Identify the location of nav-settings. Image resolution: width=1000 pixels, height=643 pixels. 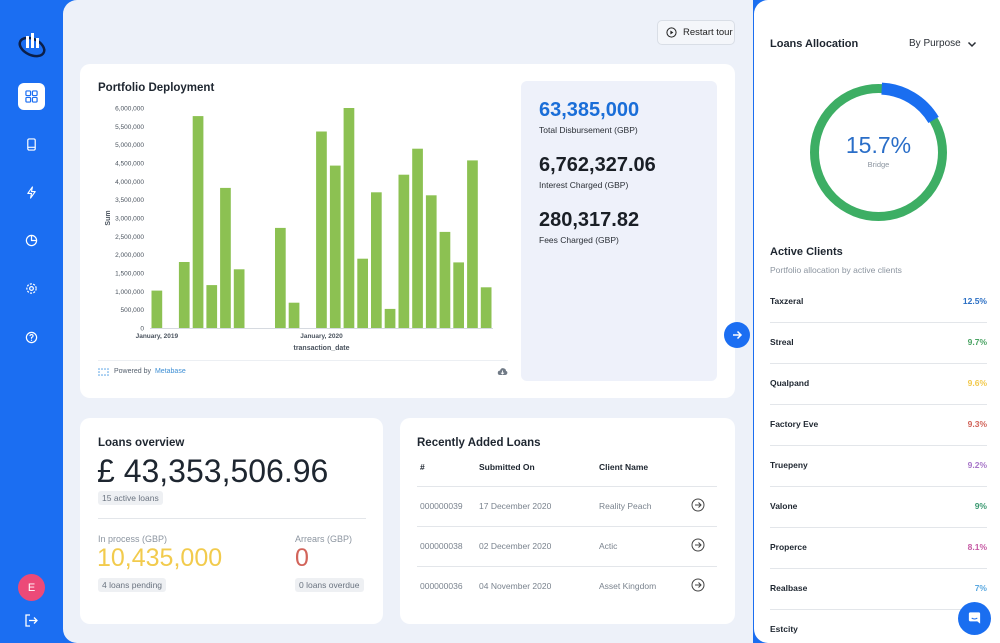
(31, 288).